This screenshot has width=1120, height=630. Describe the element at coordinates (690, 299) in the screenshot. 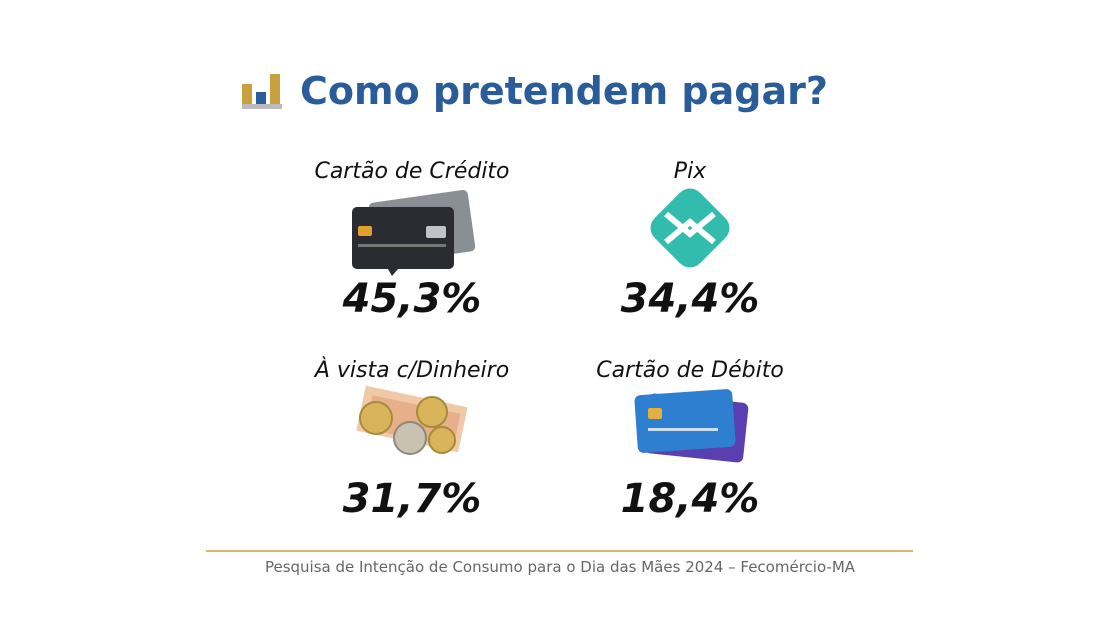

I see `item-value: 34,4%` at that location.